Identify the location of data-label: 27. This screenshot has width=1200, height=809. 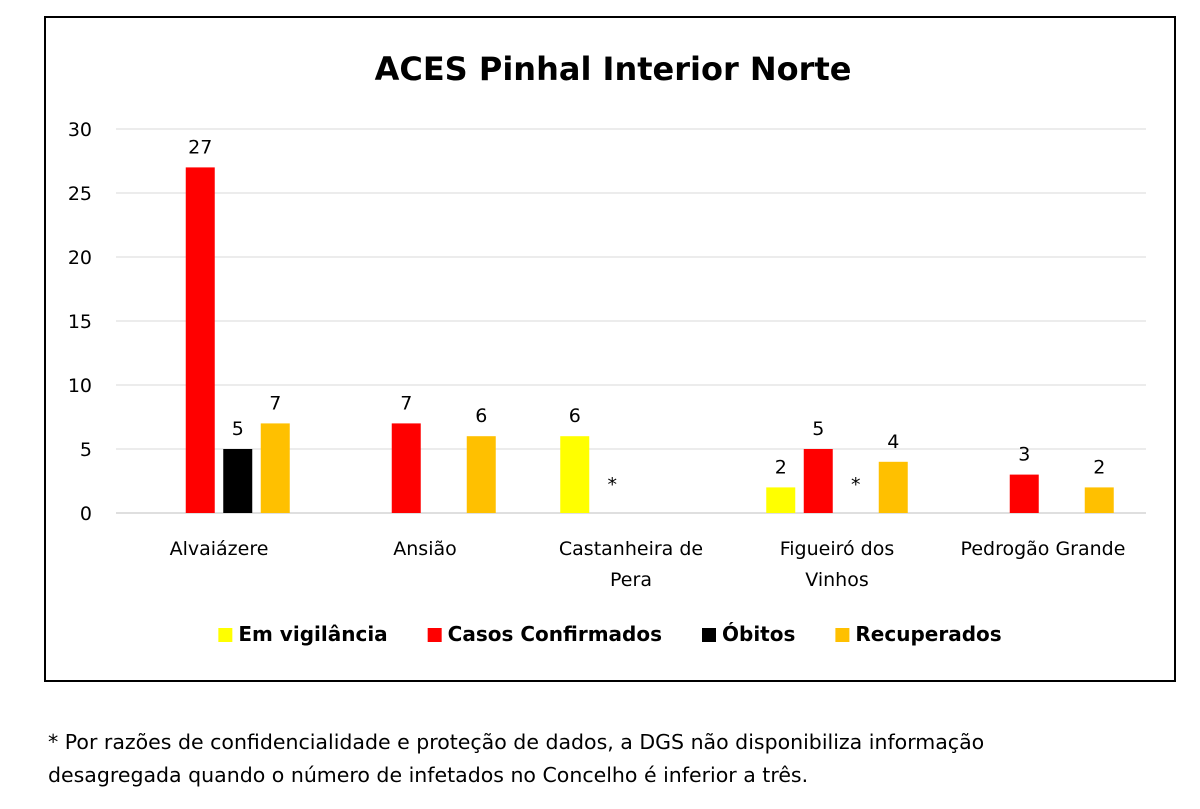
(200, 147).